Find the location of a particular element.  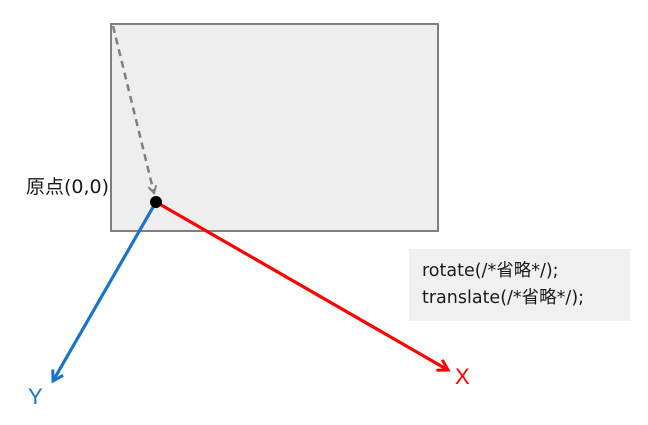

origin-dot is located at coordinates (156, 202).